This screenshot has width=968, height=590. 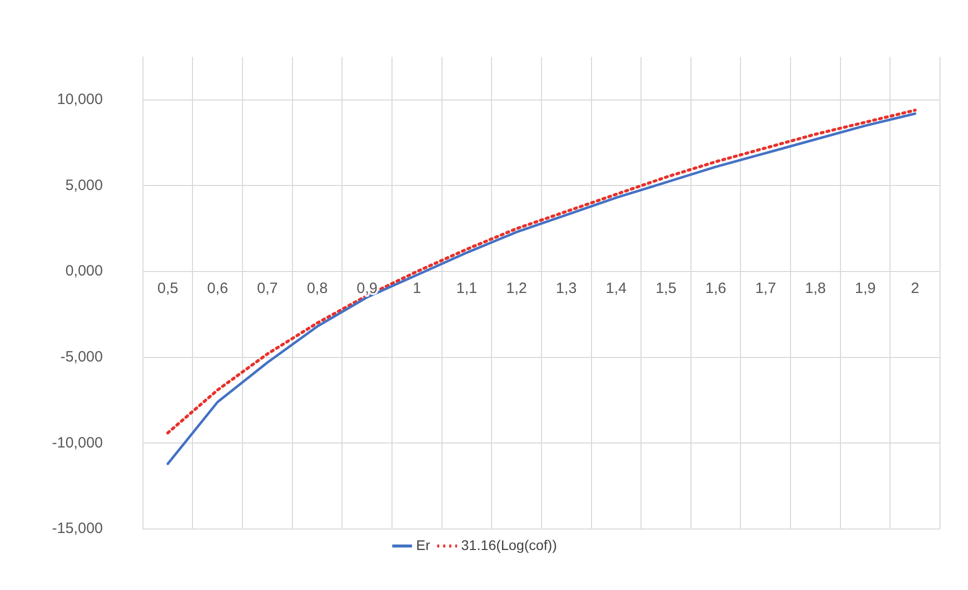 What do you see at coordinates (467, 289) in the screenshot?
I see `x-tick-label: 1,1` at bounding box center [467, 289].